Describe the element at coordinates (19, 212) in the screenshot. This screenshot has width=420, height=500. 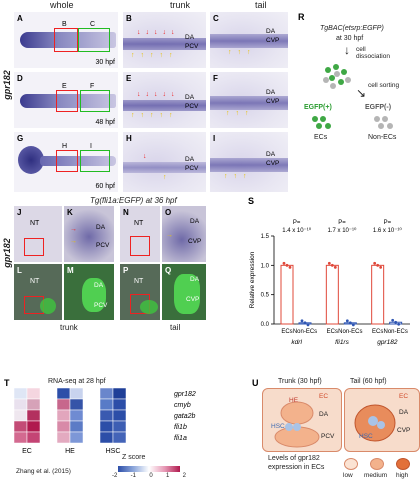
I see `panel-j-letter: J` at that location.